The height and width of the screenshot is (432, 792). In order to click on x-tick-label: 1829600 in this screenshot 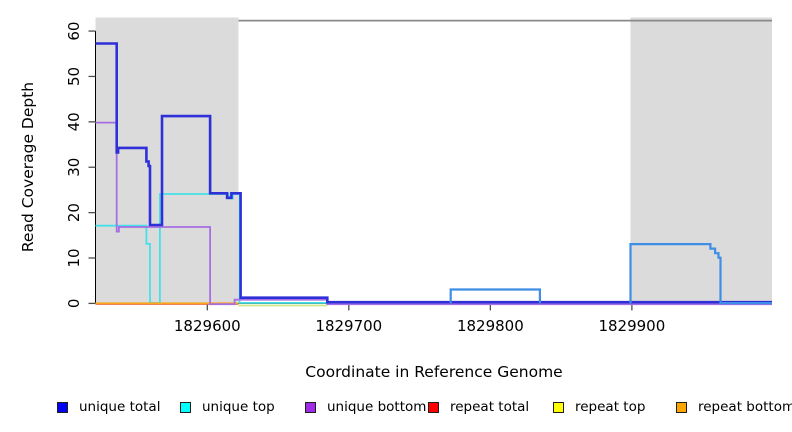, I will do `click(207, 326)`.